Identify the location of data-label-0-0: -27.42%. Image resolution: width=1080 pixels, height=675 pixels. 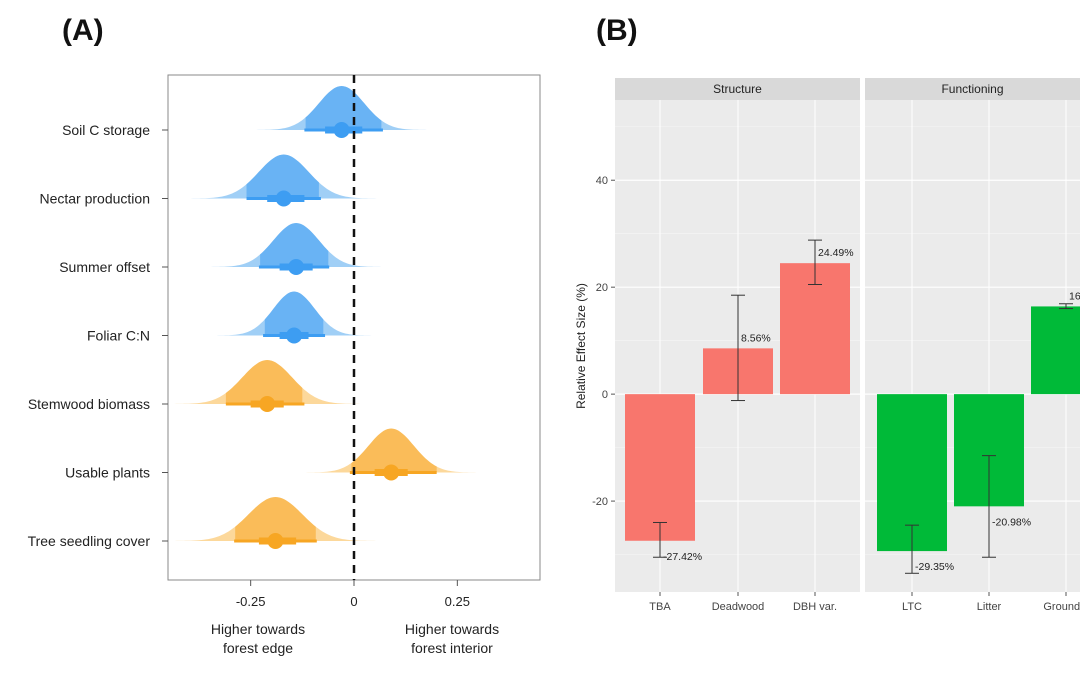
(682, 557).